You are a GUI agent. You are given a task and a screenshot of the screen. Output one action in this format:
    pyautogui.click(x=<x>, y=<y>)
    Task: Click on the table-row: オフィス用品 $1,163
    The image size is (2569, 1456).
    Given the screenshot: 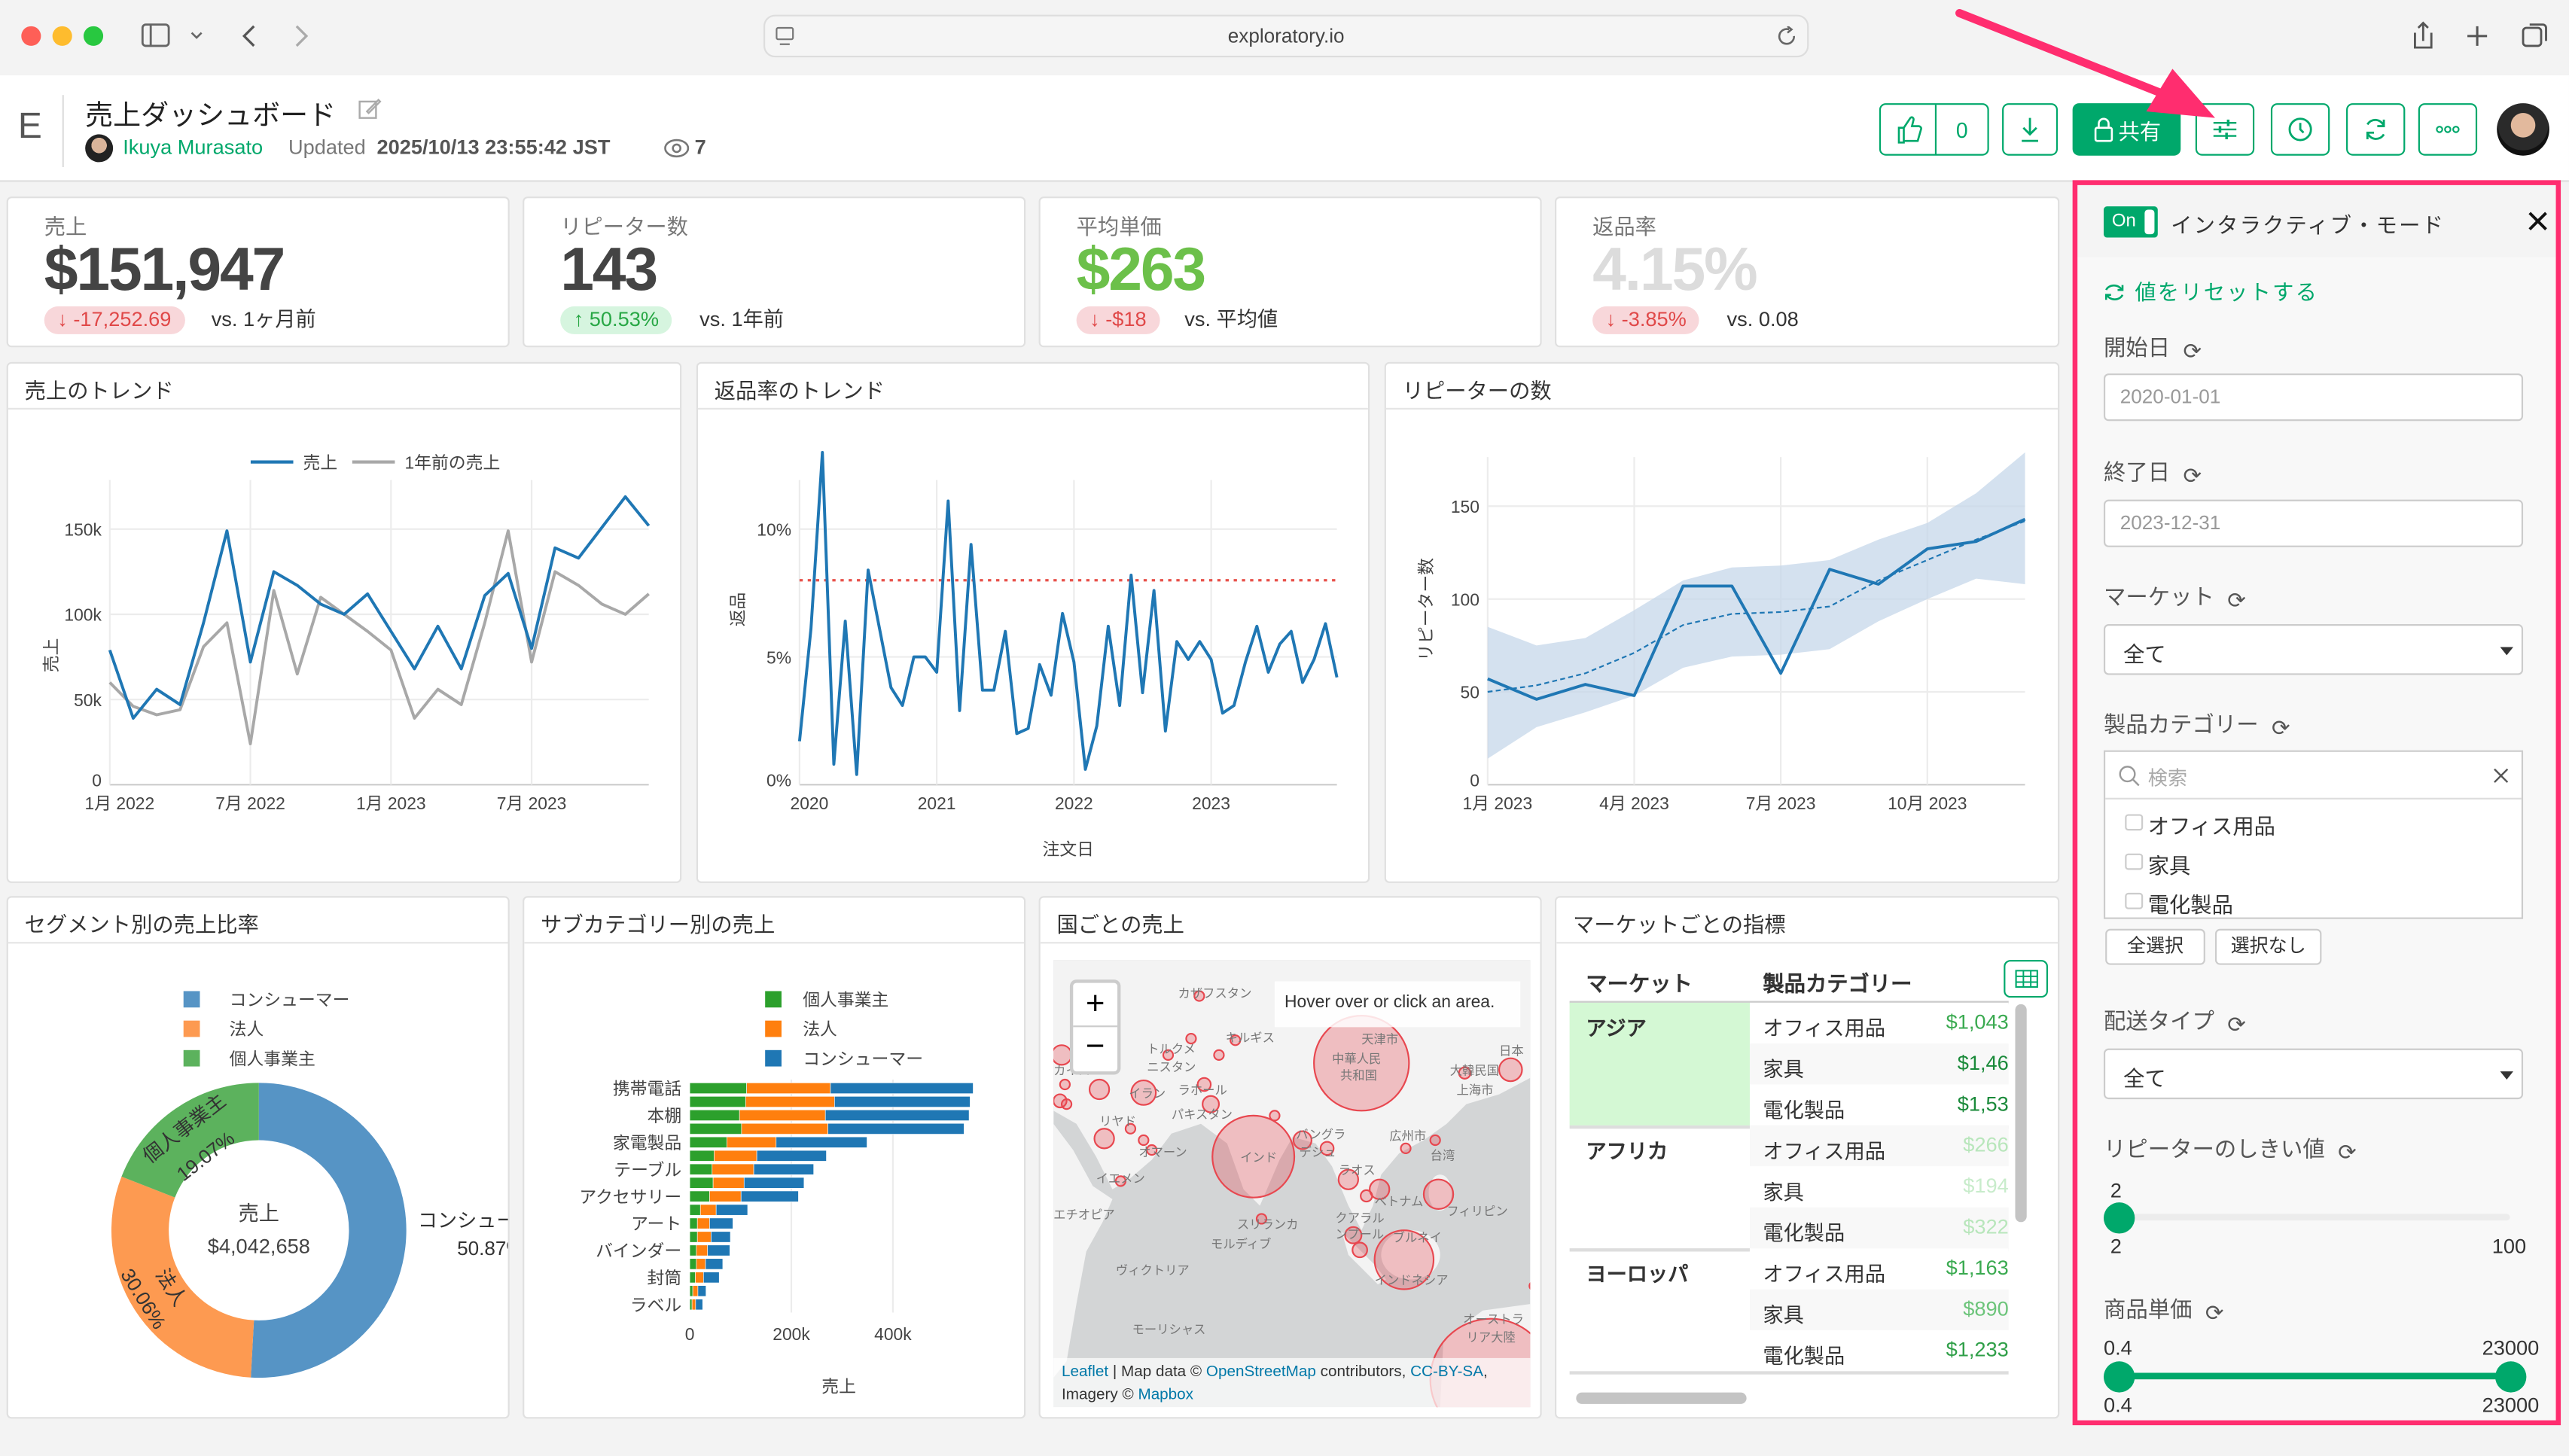 What is the action you would take?
    pyautogui.click(x=1879, y=1269)
    